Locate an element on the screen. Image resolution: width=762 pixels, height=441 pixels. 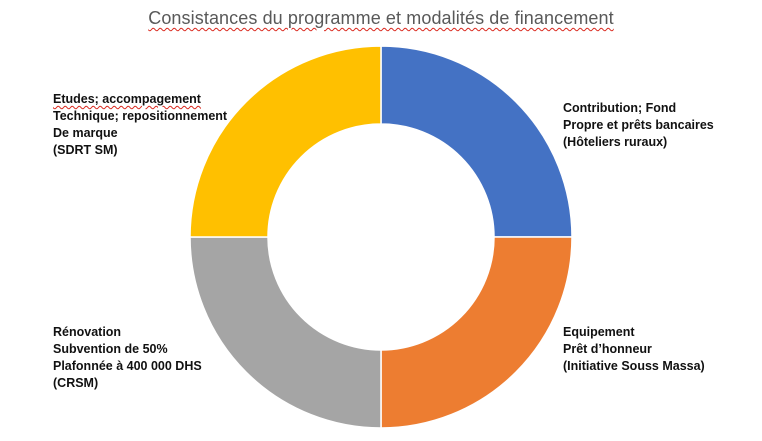
slice-label-renovation-line-4: (CRSM) is located at coordinates (76, 383).